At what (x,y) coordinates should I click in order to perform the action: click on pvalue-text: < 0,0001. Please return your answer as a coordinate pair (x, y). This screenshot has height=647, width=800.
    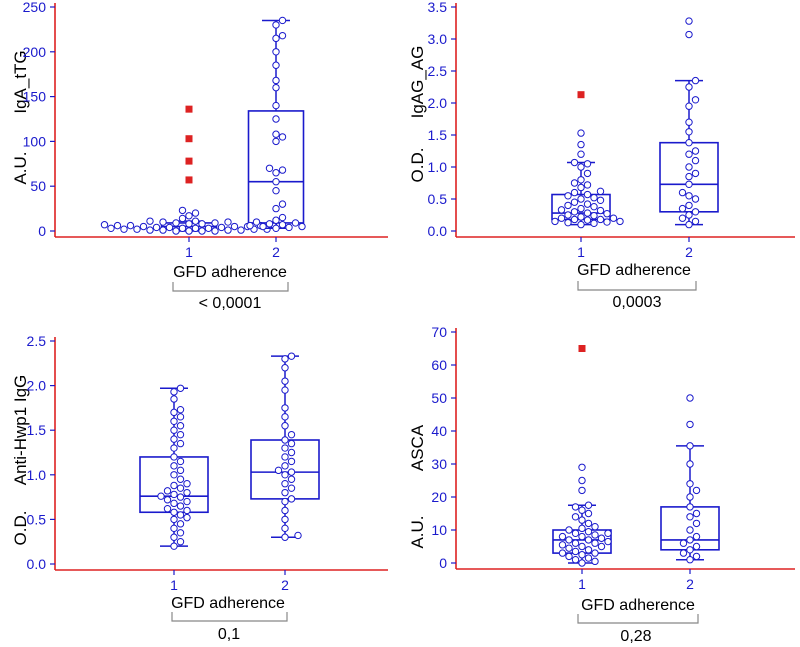
    Looking at the image, I should click on (230, 303).